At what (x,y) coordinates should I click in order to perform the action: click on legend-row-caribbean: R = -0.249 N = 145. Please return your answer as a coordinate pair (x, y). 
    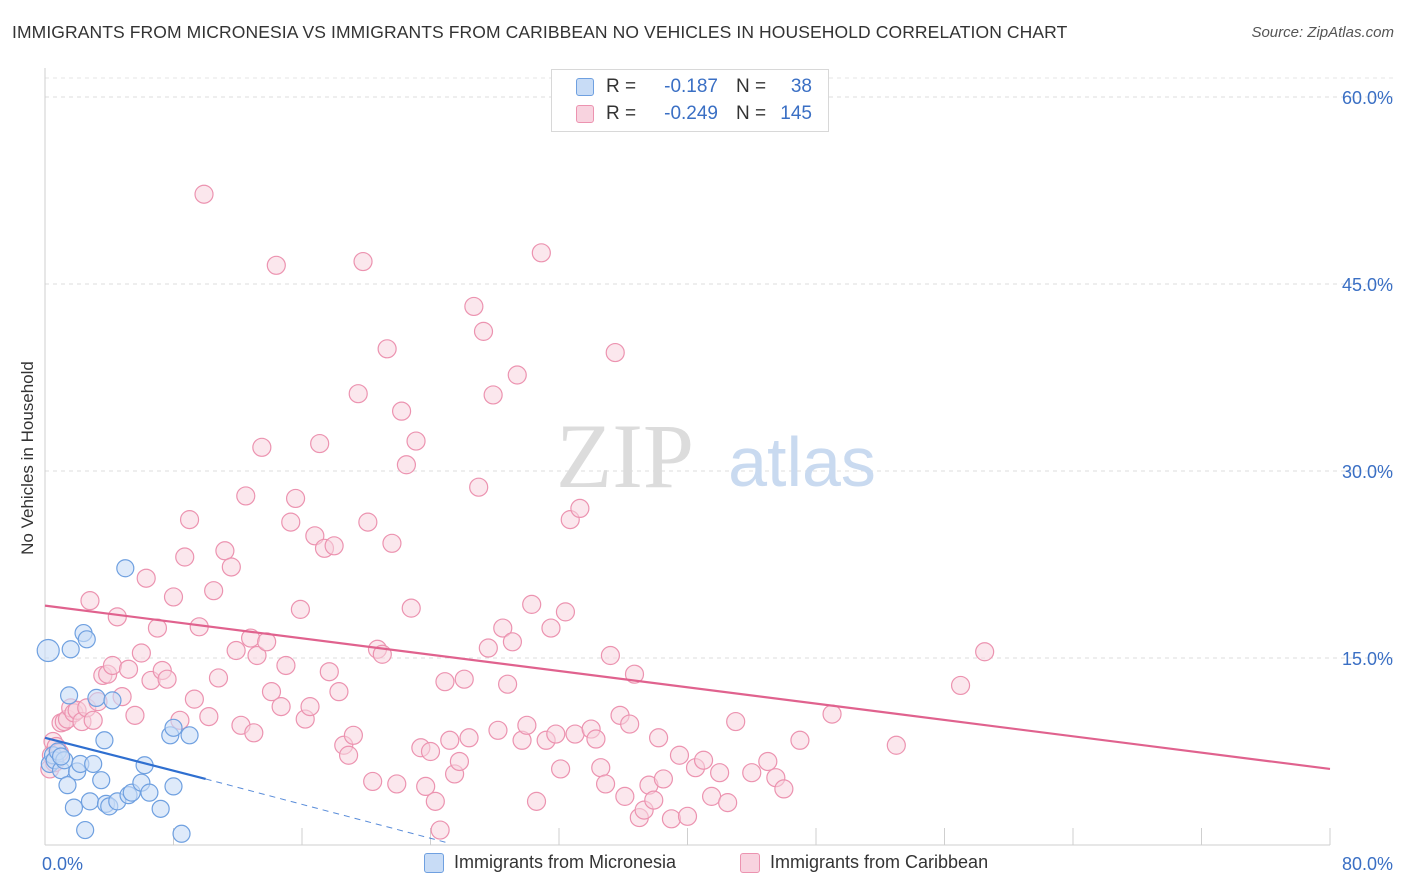
    Looking at the image, I should click on (694, 114).